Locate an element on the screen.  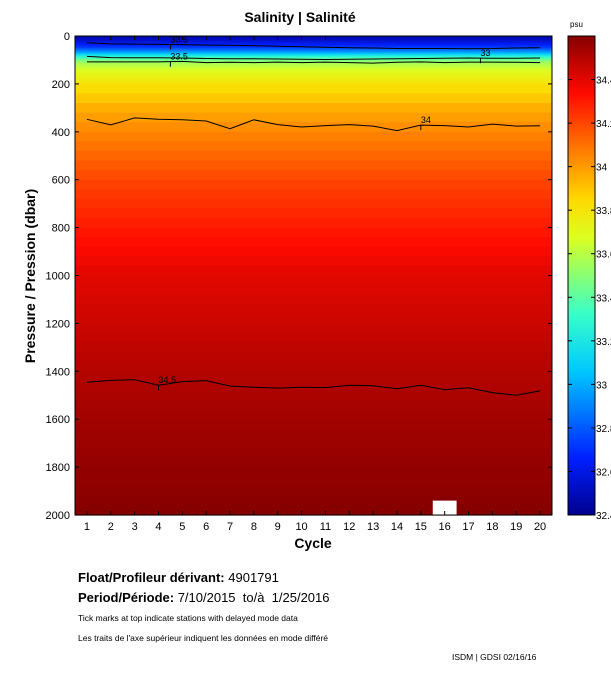
contour-label: 33.5 is located at coordinates (179, 40).